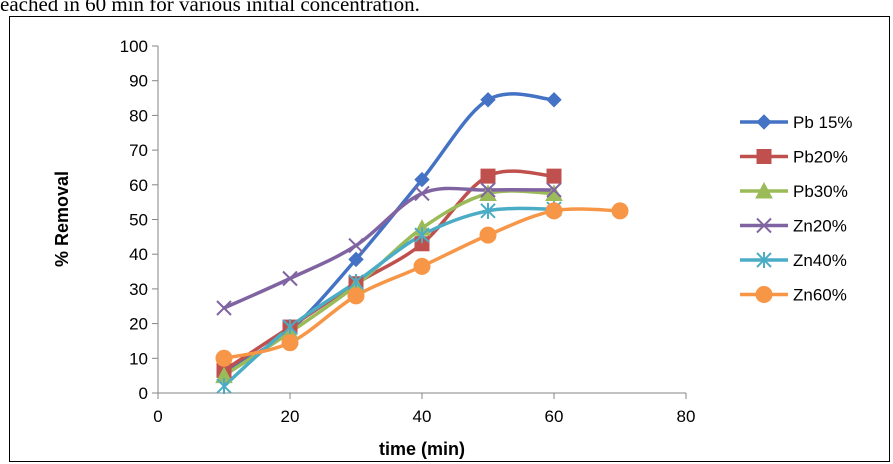  Describe the element at coordinates (138, 115) in the screenshot. I see `y-tick-label: 80` at that location.